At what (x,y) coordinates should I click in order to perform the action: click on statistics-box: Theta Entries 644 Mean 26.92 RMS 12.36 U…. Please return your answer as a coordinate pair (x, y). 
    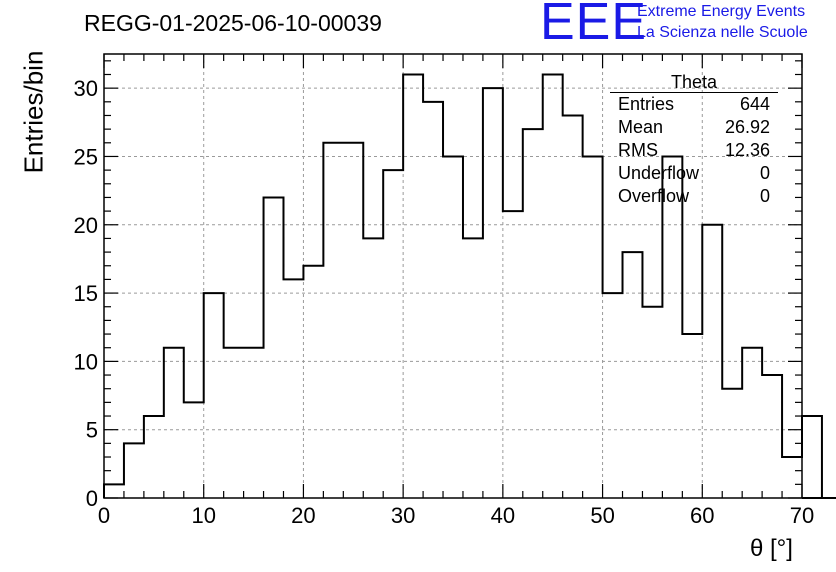
    Looking at the image, I should click on (694, 140).